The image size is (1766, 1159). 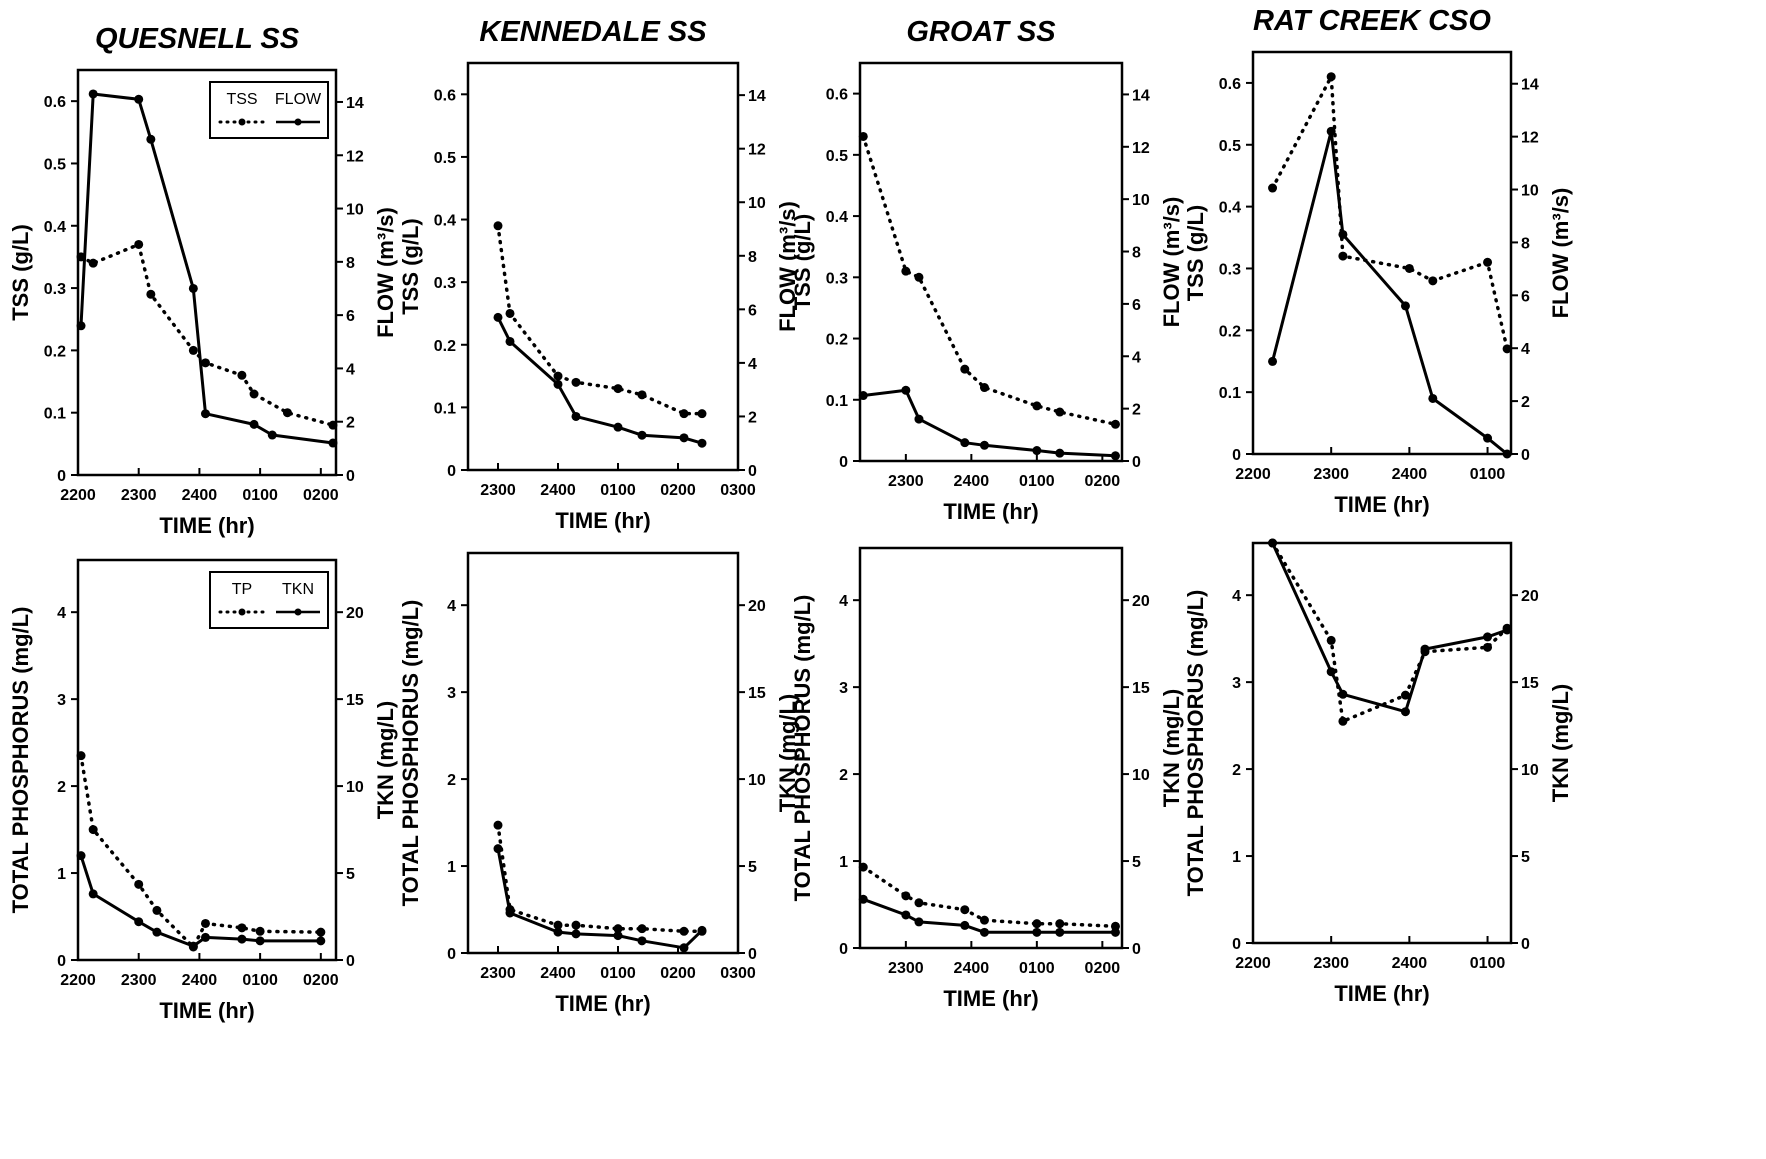 I want to click on y2-axis-label: FLOW (m³/s), so click(x=1171, y=262).